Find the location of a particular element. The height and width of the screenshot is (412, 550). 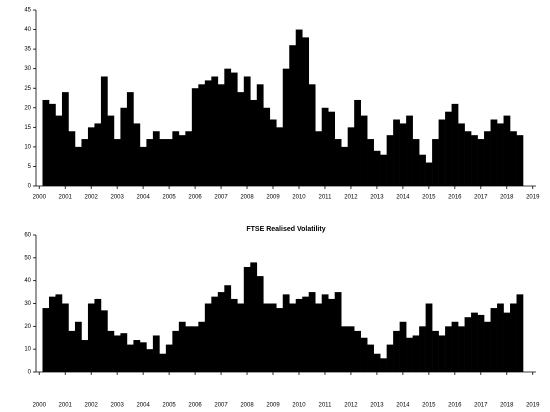

y-tick-label: 60 is located at coordinates (27, 236).